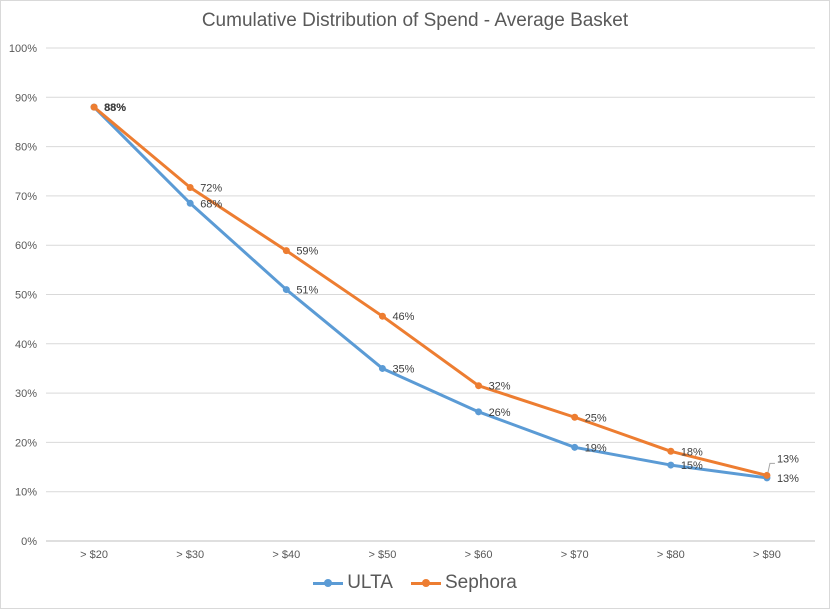 The image size is (830, 609). Describe the element at coordinates (500, 413) in the screenshot. I see `data-label: 26%` at that location.